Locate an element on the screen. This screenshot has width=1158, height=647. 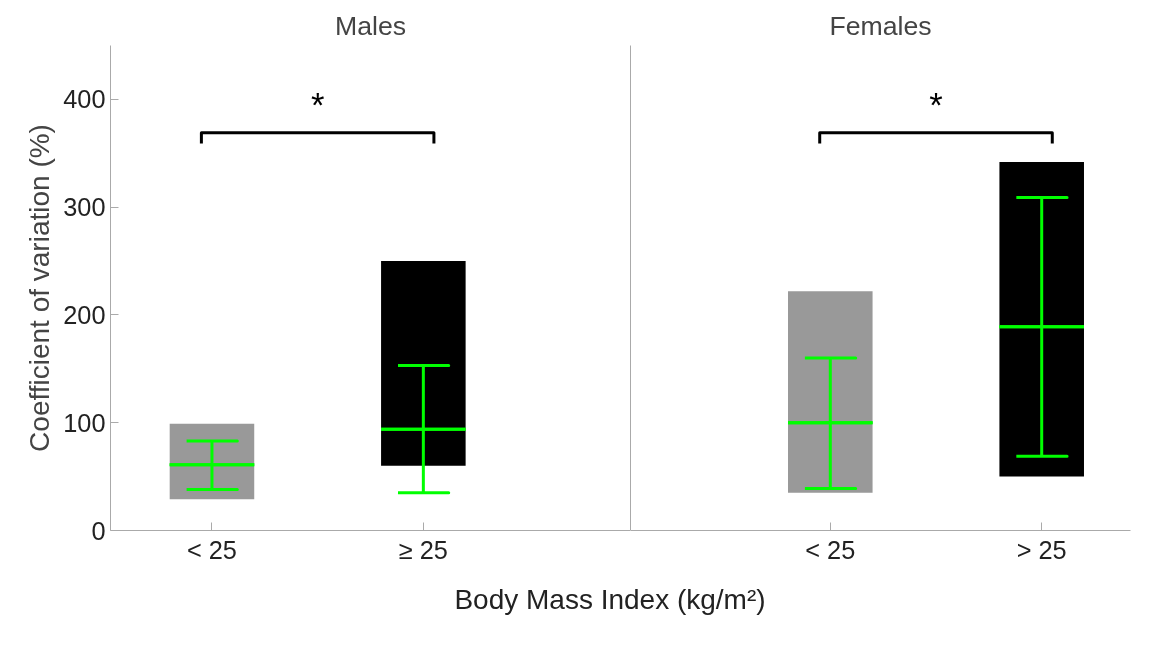
y-tick-label: 0 is located at coordinates (98, 530).